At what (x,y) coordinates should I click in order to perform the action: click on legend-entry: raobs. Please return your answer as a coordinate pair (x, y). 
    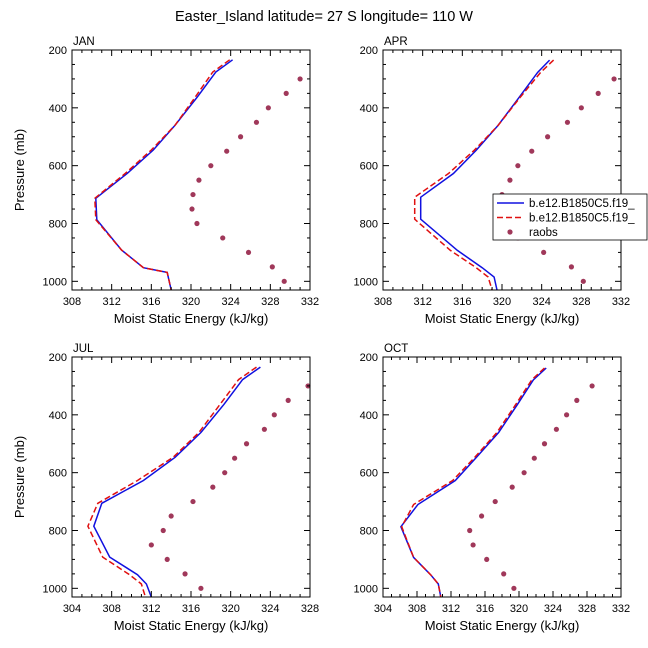
    Looking at the image, I should click on (532, 233).